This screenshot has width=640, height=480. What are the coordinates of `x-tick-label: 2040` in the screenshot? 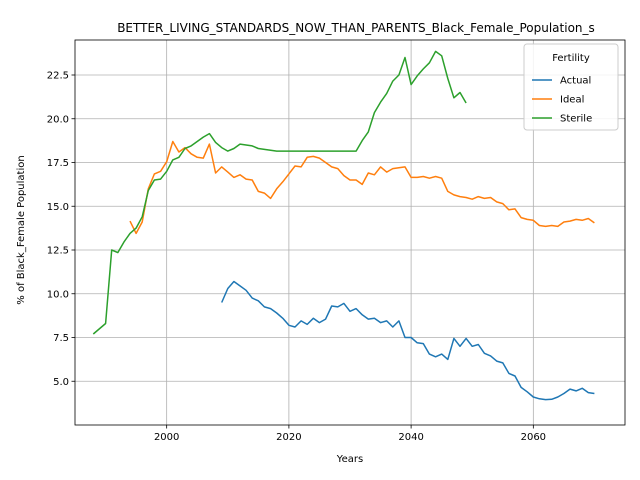 It's located at (410, 437).